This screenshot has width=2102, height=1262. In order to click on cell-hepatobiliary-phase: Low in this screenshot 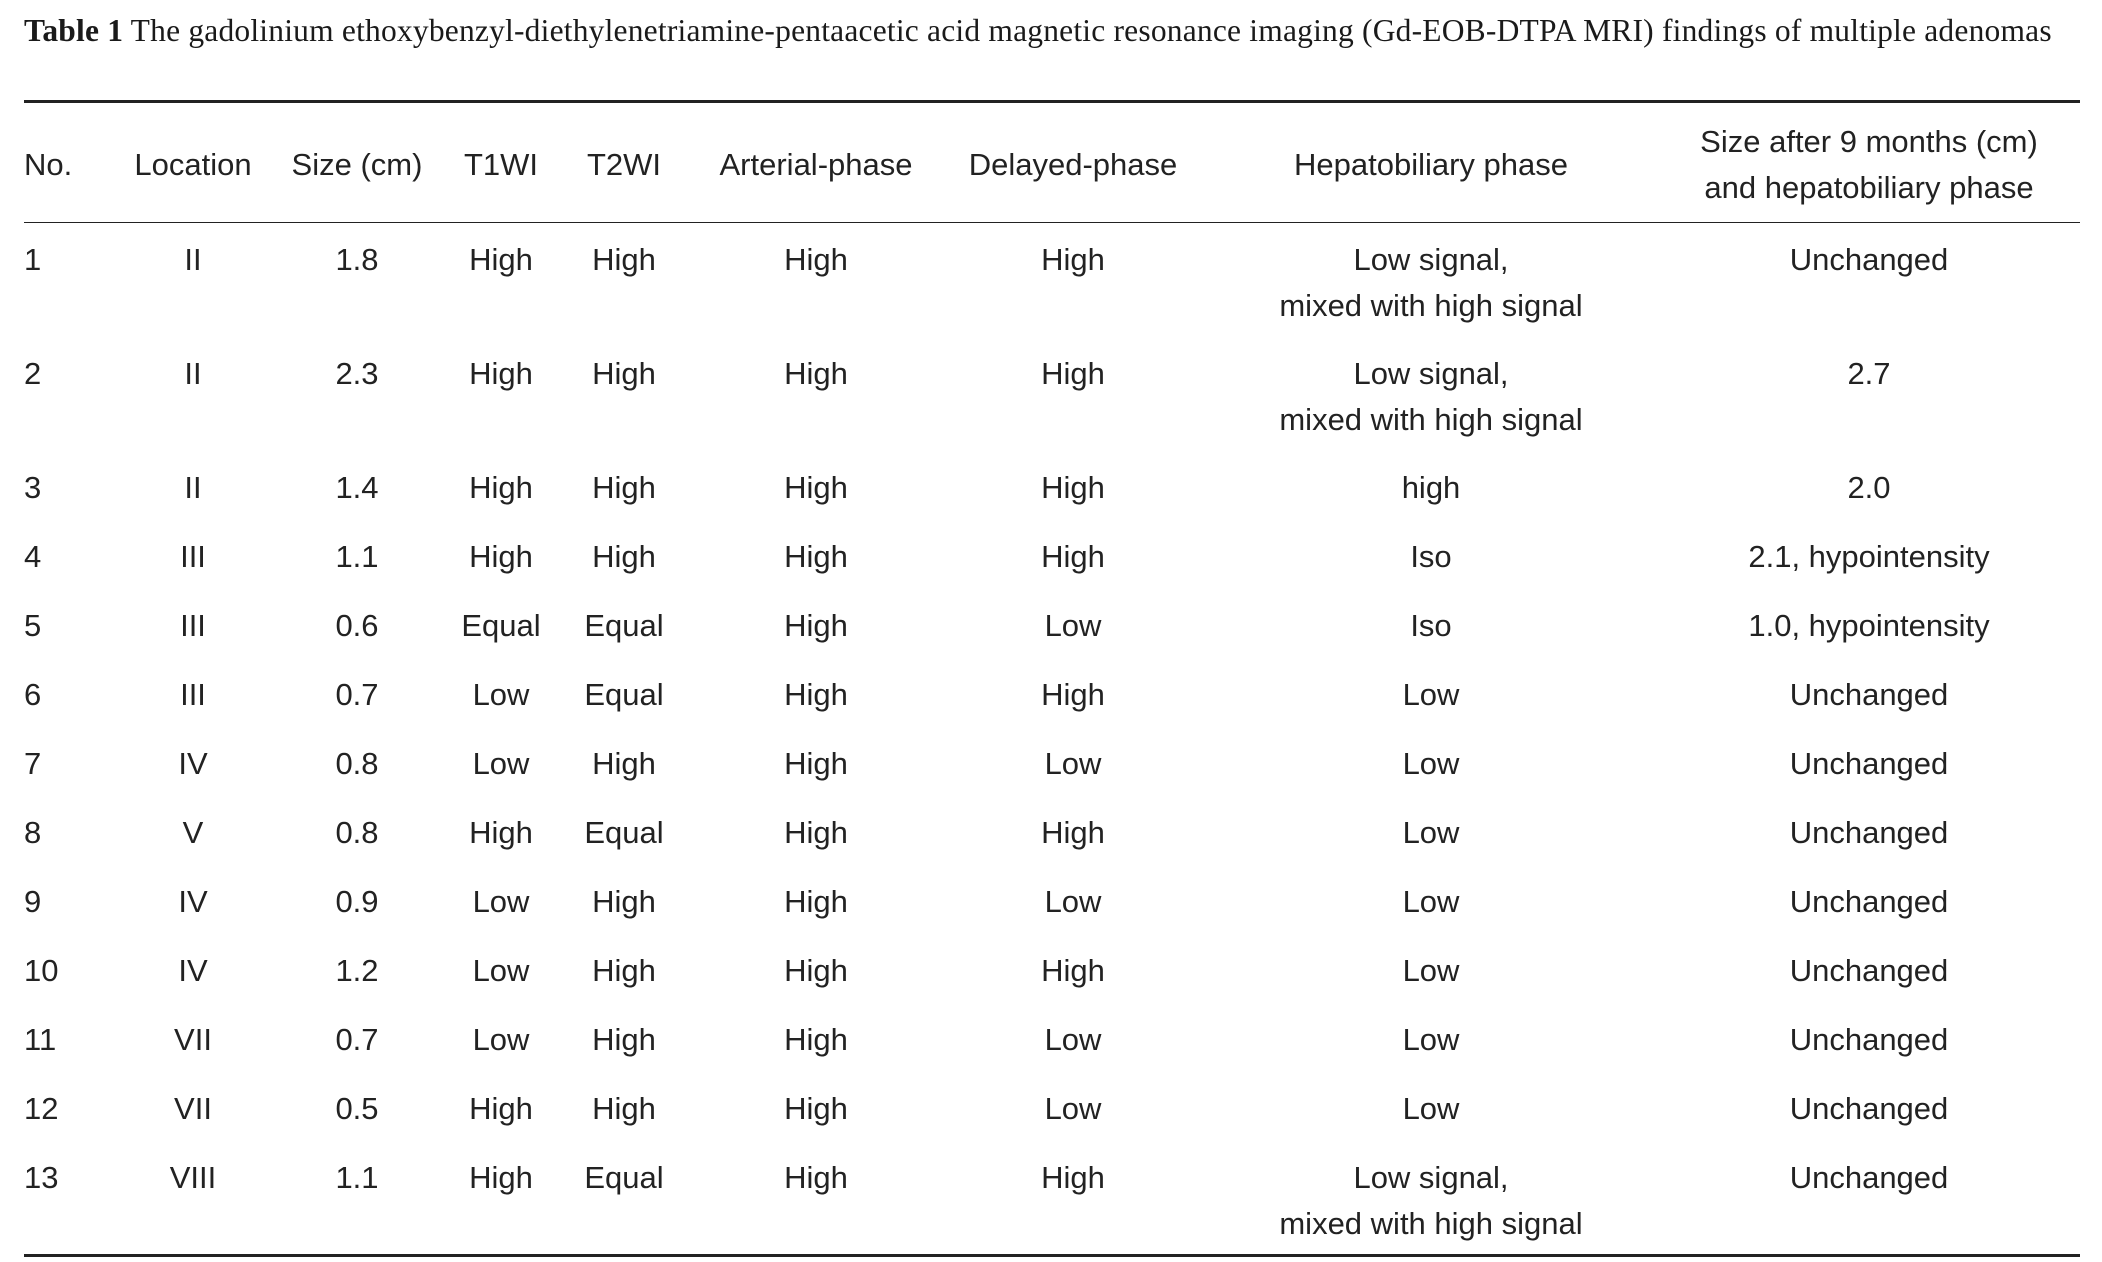, I will do `click(1431, 1037)`.